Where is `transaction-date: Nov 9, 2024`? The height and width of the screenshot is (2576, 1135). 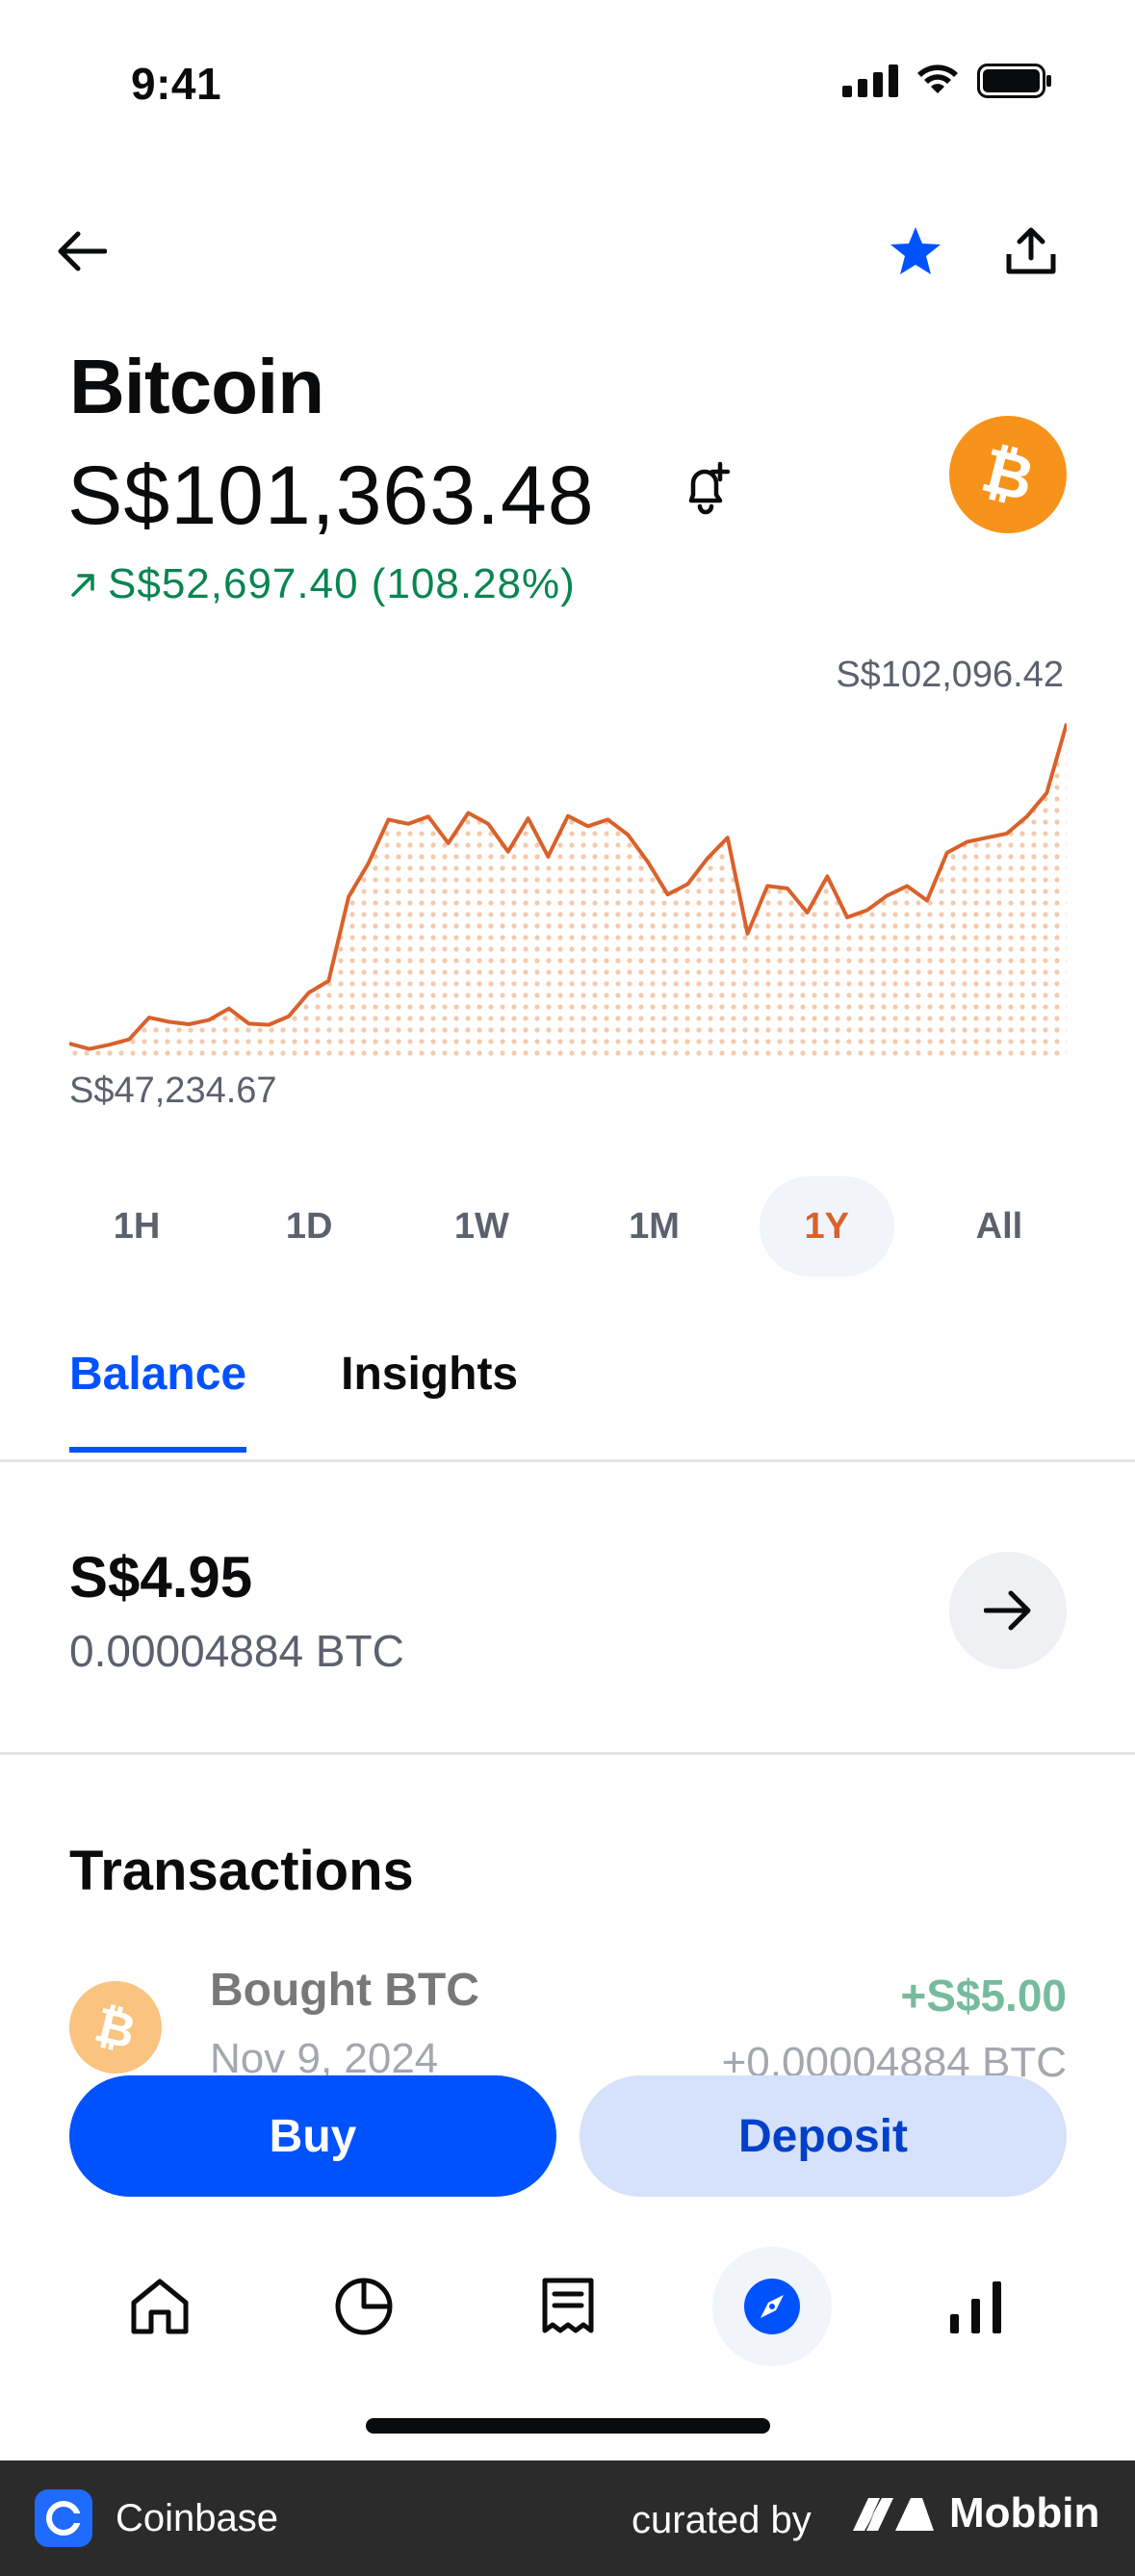
transaction-date: Nov 9, 2024 is located at coordinates (324, 2058).